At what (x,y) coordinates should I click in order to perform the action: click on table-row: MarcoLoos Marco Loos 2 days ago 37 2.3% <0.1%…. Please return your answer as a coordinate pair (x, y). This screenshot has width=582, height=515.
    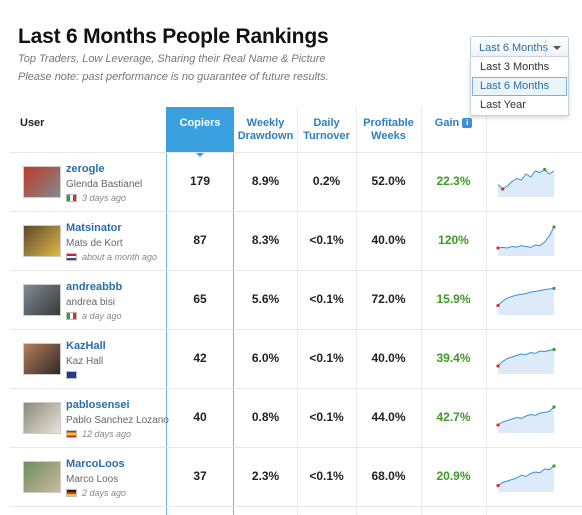
    Looking at the image, I should click on (296, 476).